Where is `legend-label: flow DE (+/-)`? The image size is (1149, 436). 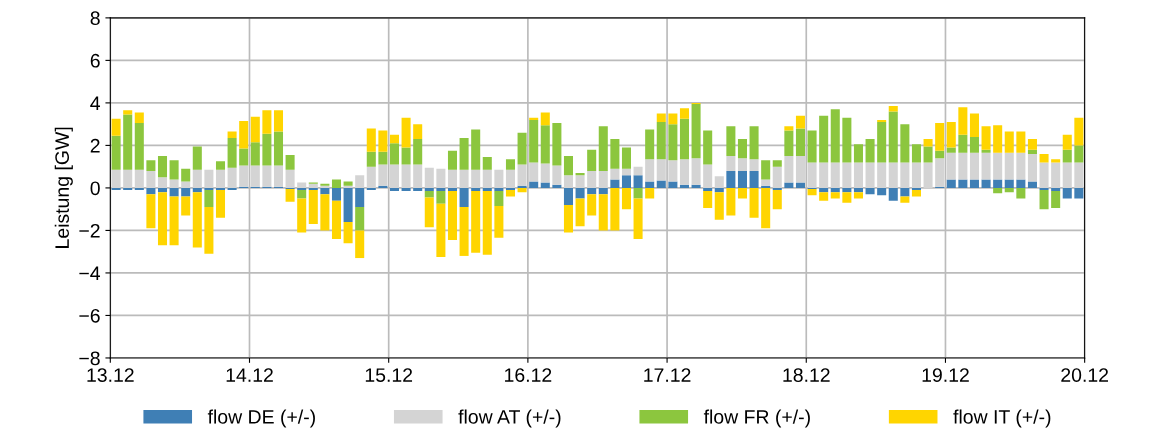
legend-label: flow DE (+/-) is located at coordinates (261, 418).